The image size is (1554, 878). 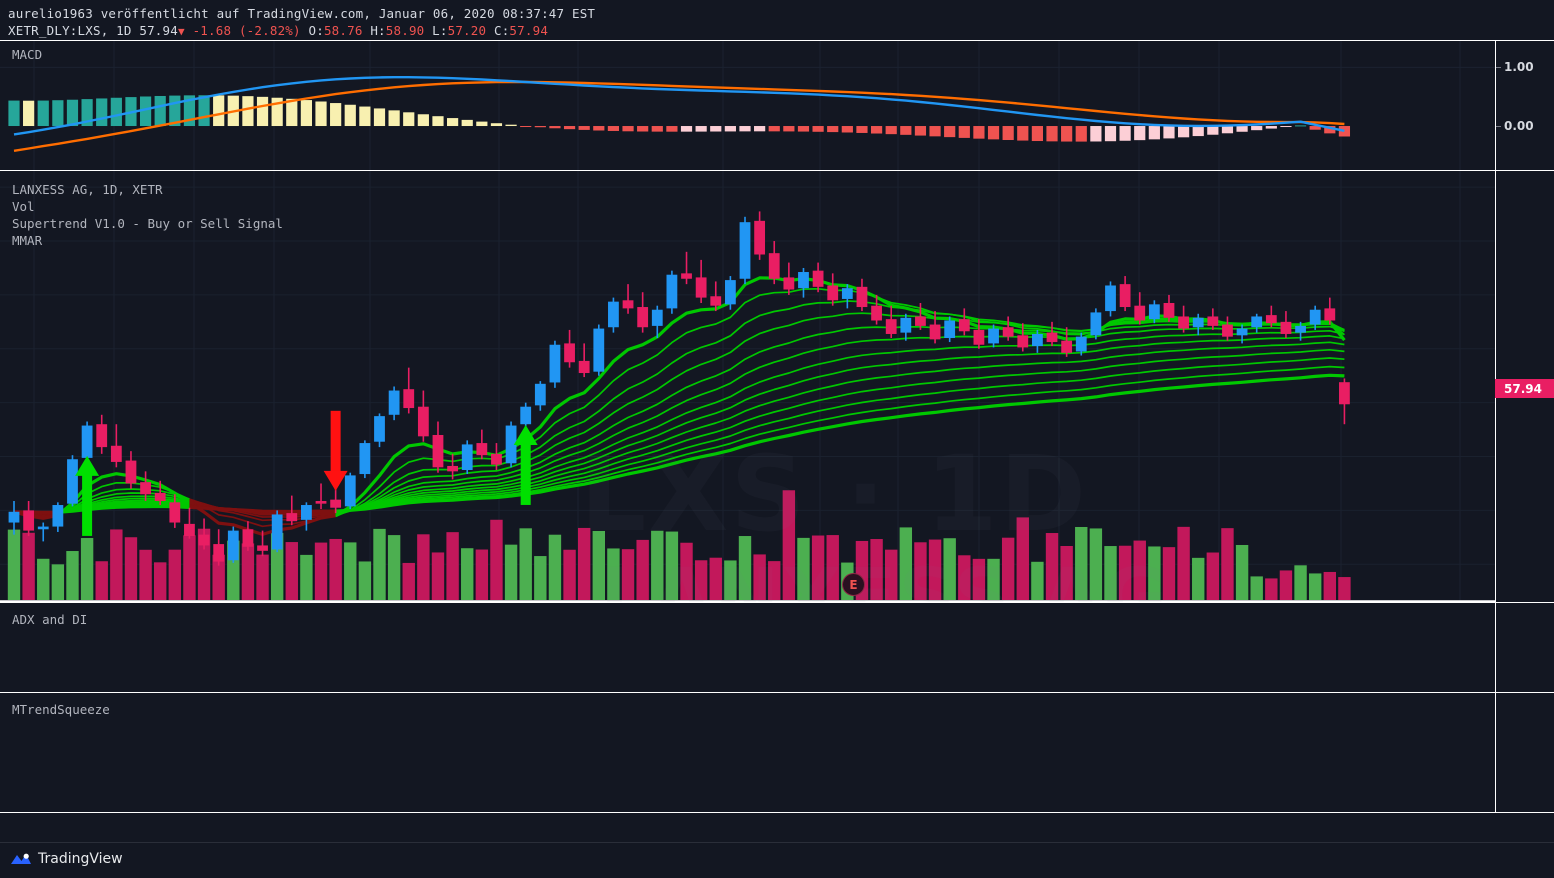 I want to click on adx-pane-title: ADX and DI, so click(x=50, y=619).